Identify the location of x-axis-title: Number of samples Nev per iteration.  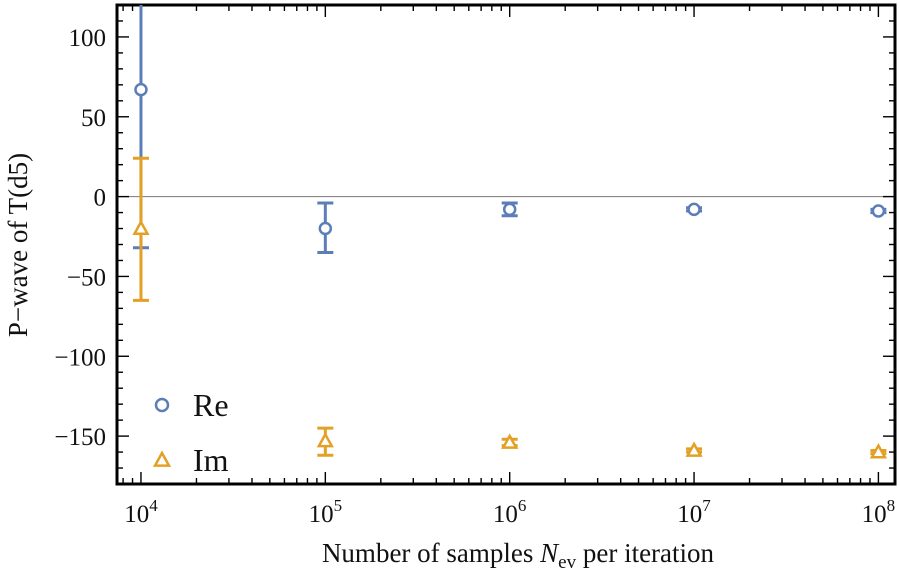
(518, 555).